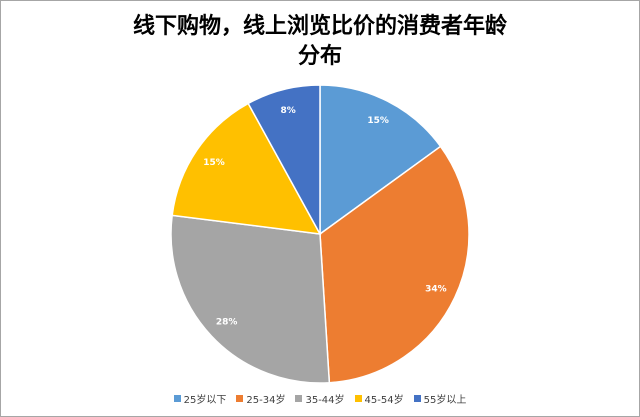  What do you see at coordinates (205, 400) in the screenshot?
I see `legend-label-1: 25岁以下` at bounding box center [205, 400].